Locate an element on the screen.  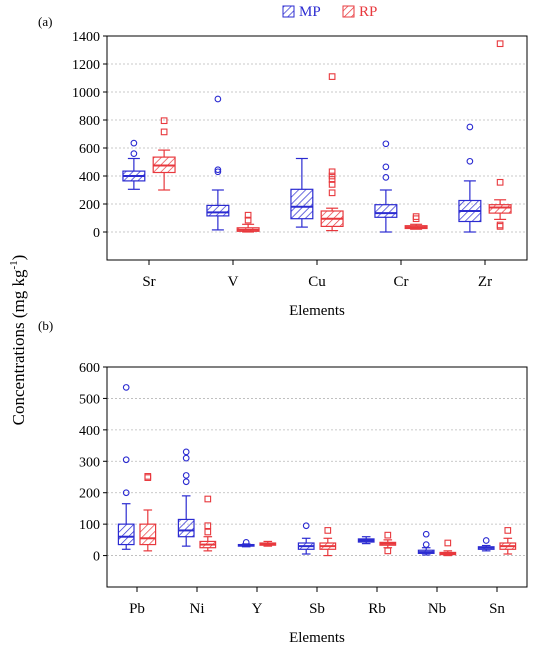
y-tick-label: 1200 is located at coordinates (86, 65).